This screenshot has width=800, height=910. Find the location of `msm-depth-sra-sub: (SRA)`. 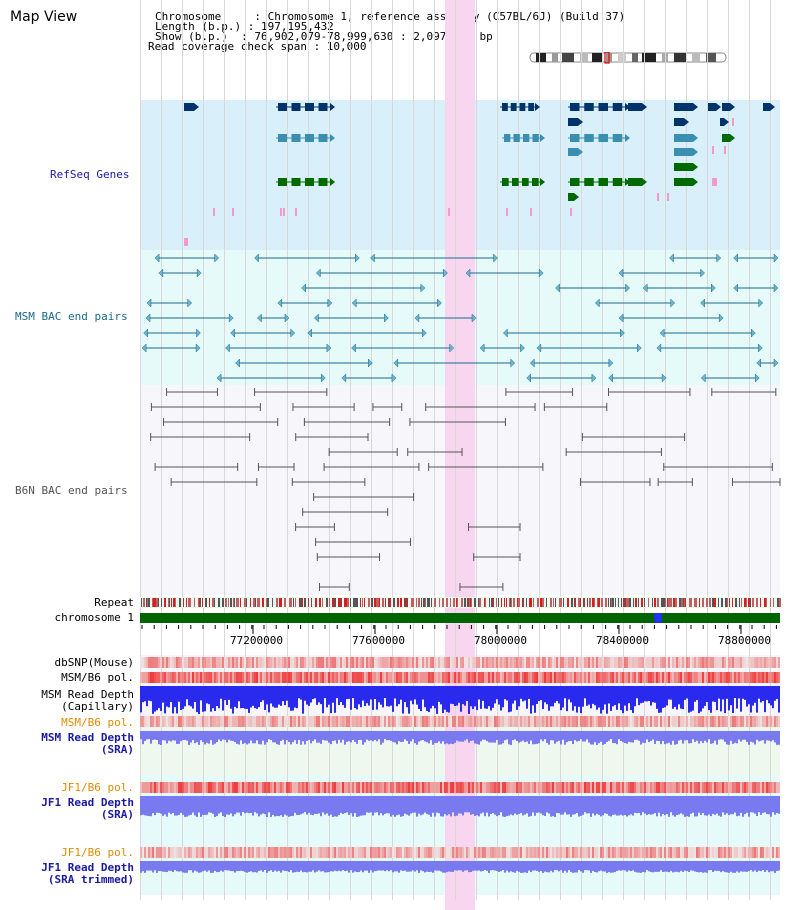

msm-depth-sra-sub: (SRA) is located at coordinates (117, 749).